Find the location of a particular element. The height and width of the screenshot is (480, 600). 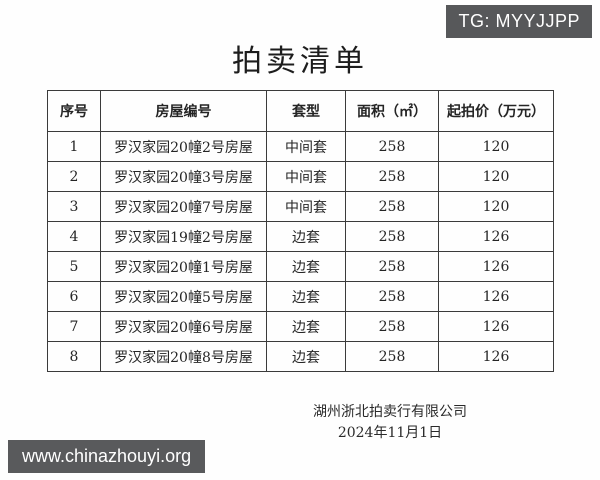

table-row: 7 罗汉家园20幢6号房屋 边套 258 126 is located at coordinates (300, 326).